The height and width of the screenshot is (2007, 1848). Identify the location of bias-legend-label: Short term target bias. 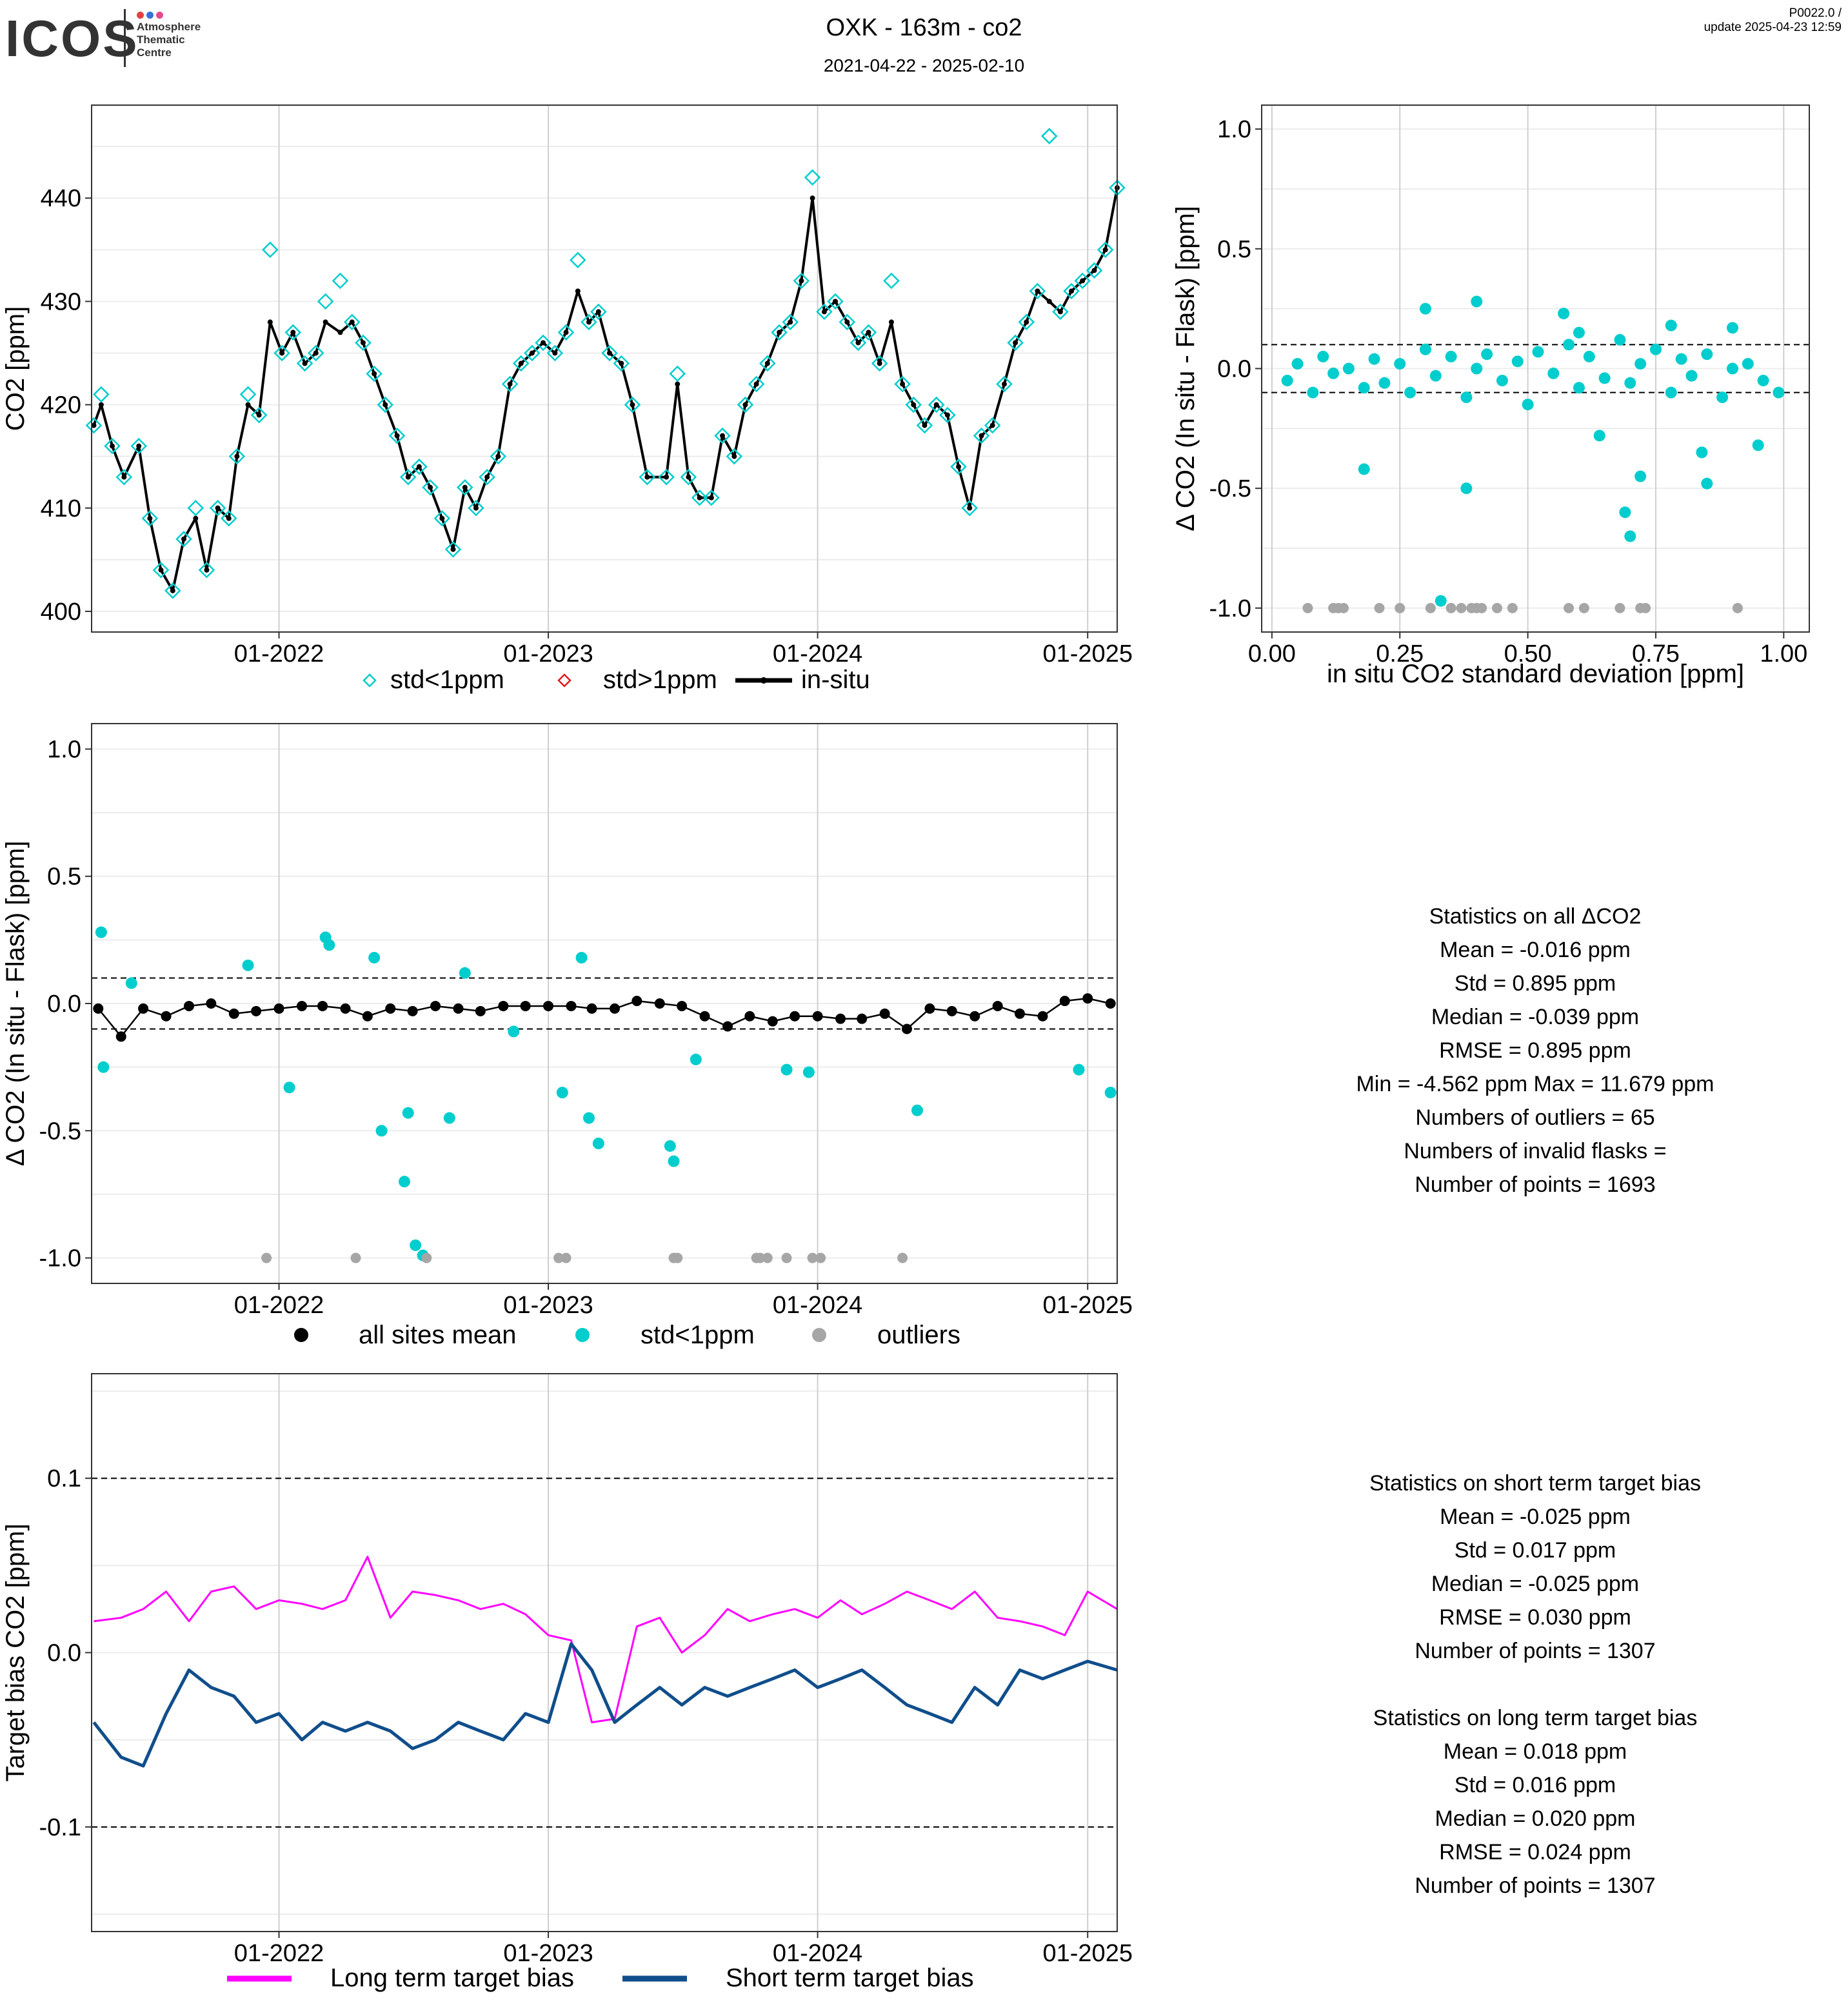
(850, 1978).